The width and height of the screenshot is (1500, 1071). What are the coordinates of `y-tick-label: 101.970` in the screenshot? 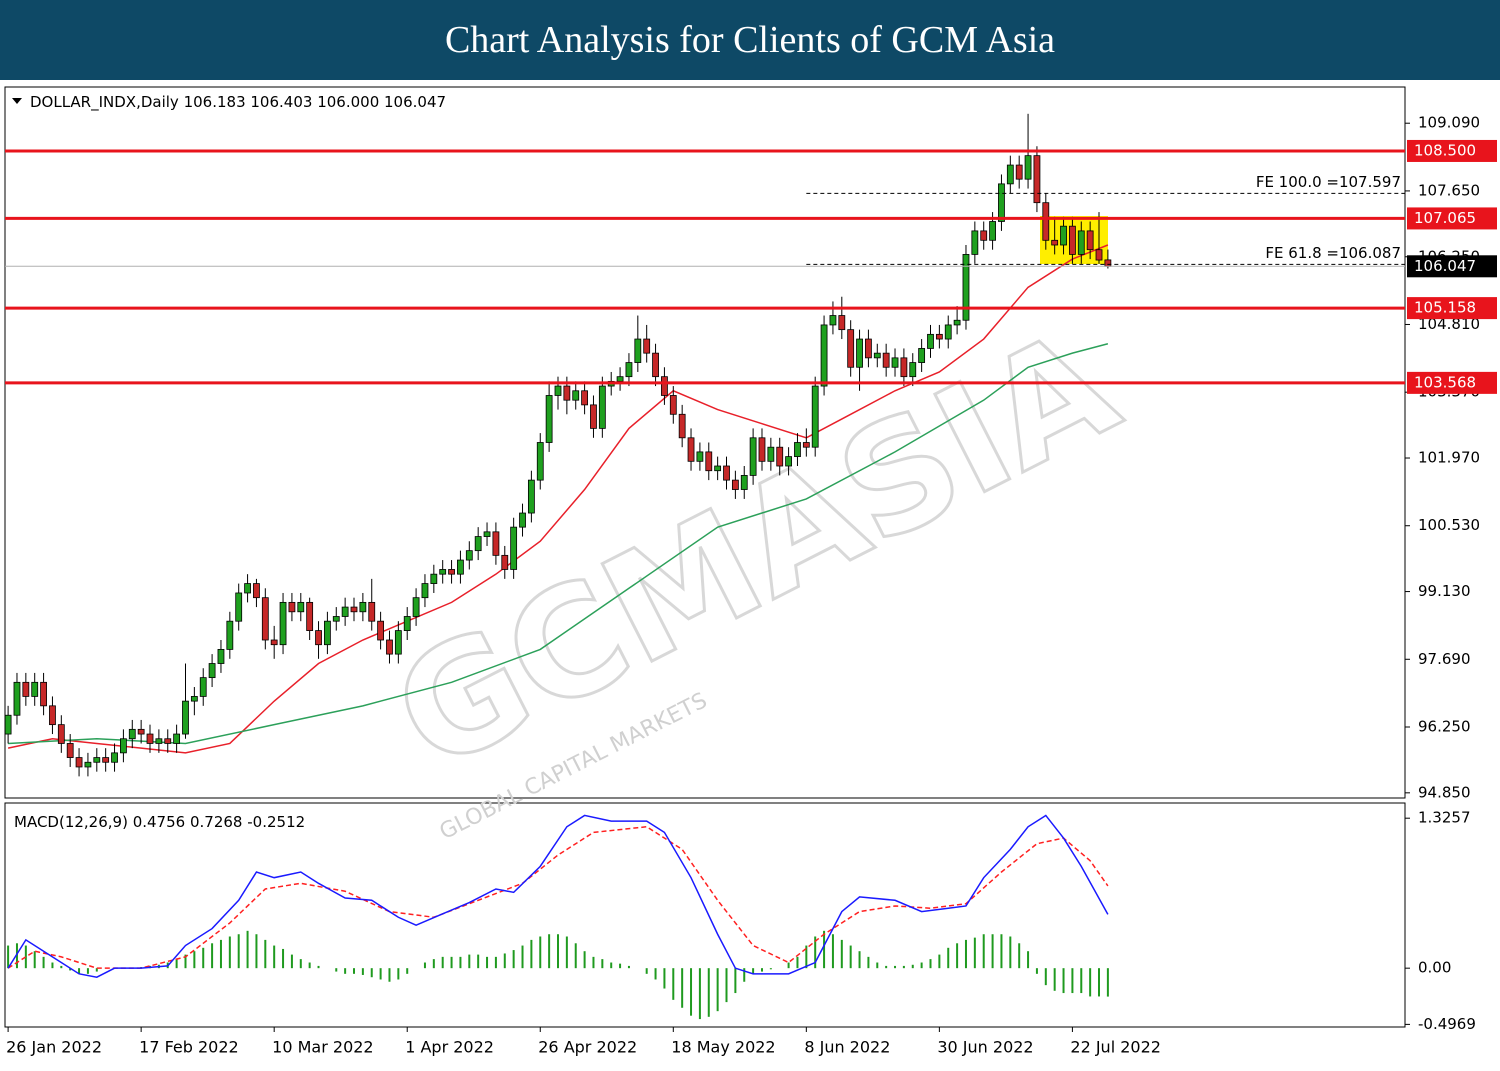 It's located at (1449, 458).